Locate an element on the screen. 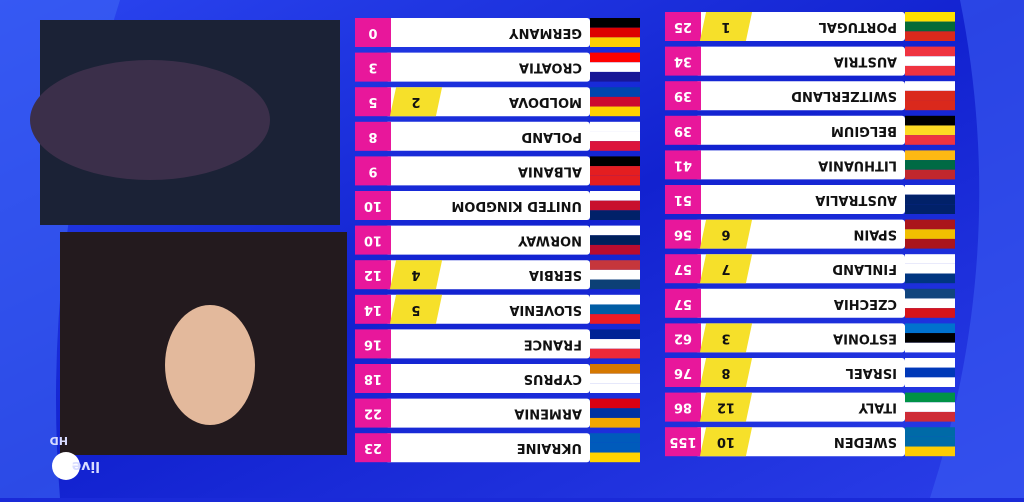  country-name: LITHUANIA is located at coordinates (857, 164).